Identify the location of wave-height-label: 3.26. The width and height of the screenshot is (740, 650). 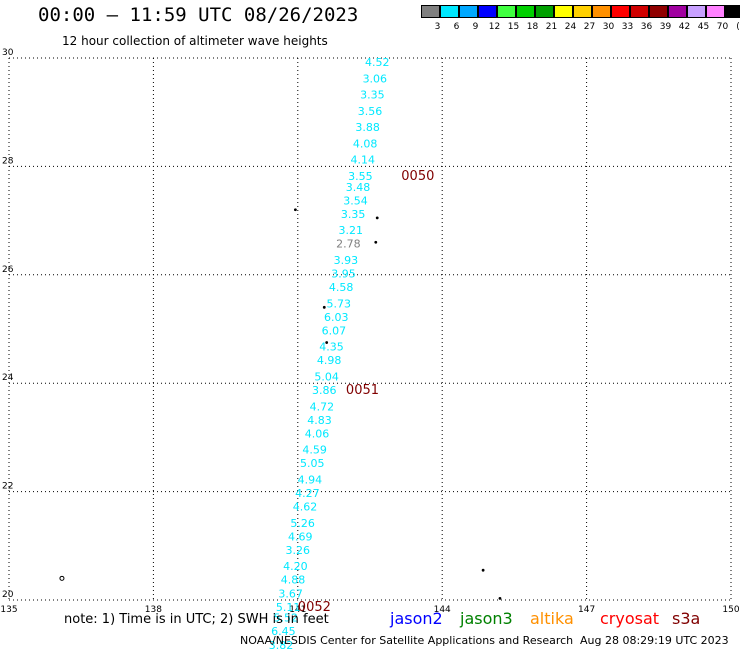
(298, 550).